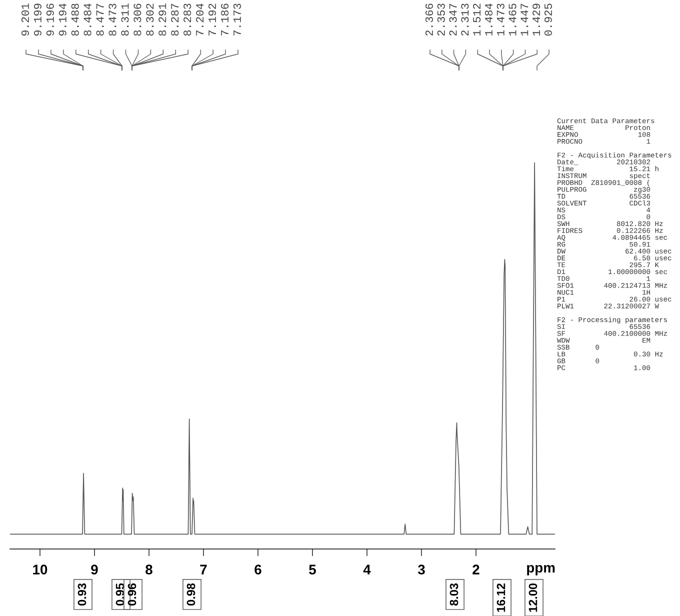 This screenshot has width=680, height=616. Describe the element at coordinates (138, 20) in the screenshot. I see `text: 8.306` at that location.